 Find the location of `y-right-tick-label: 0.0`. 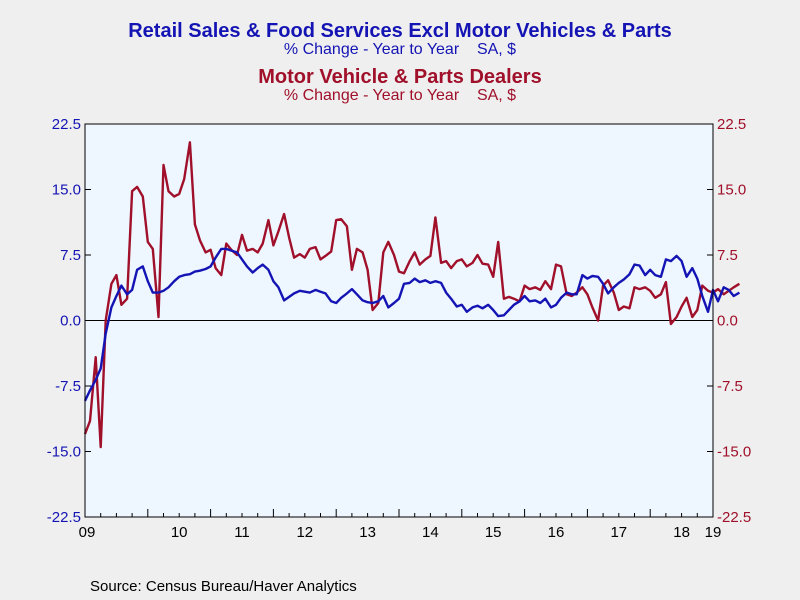

y-right-tick-label: 0.0 is located at coordinates (727, 321).